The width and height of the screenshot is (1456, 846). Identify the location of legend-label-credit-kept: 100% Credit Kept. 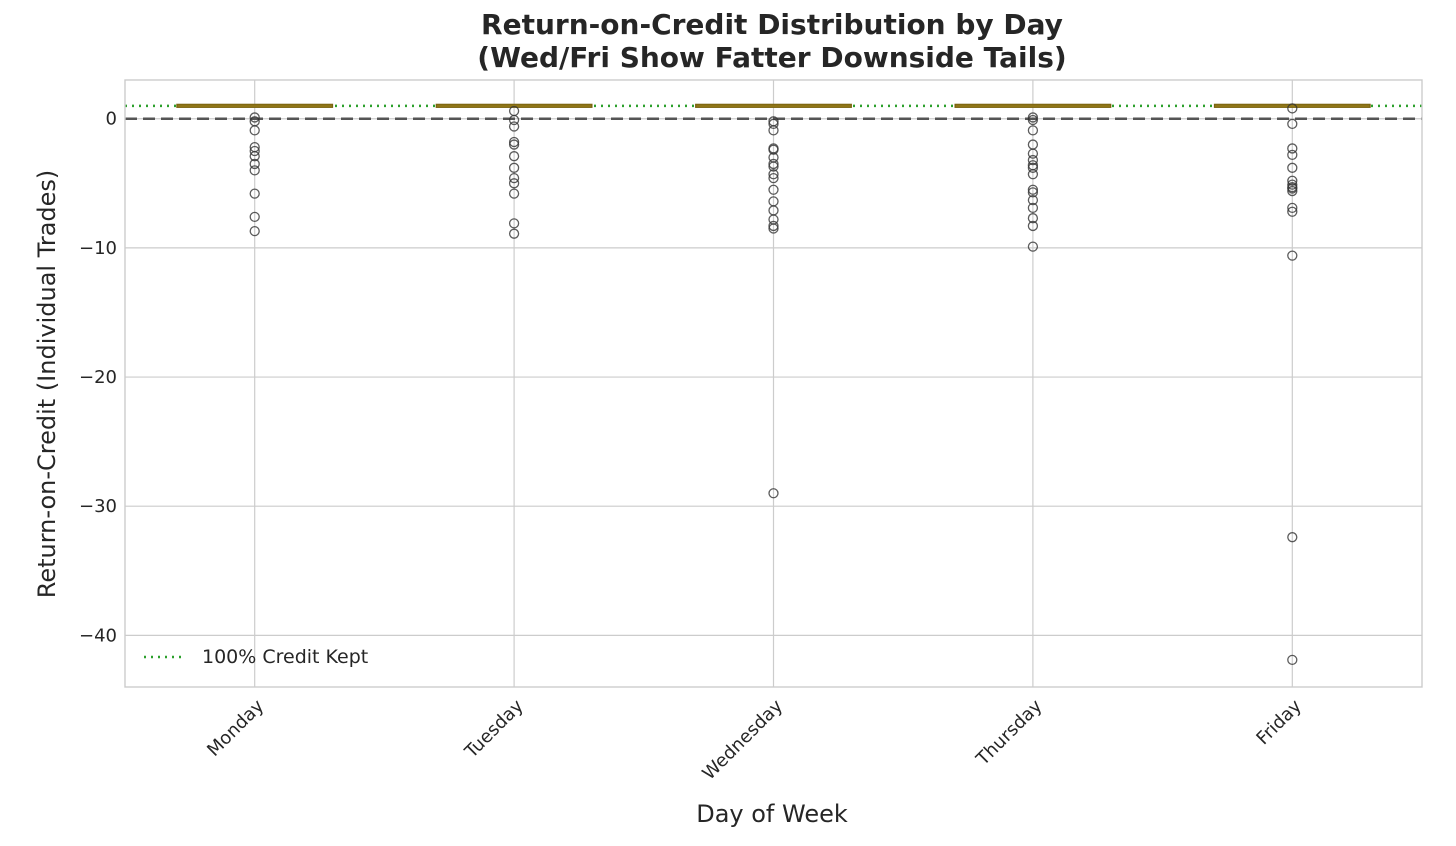
(285, 657).